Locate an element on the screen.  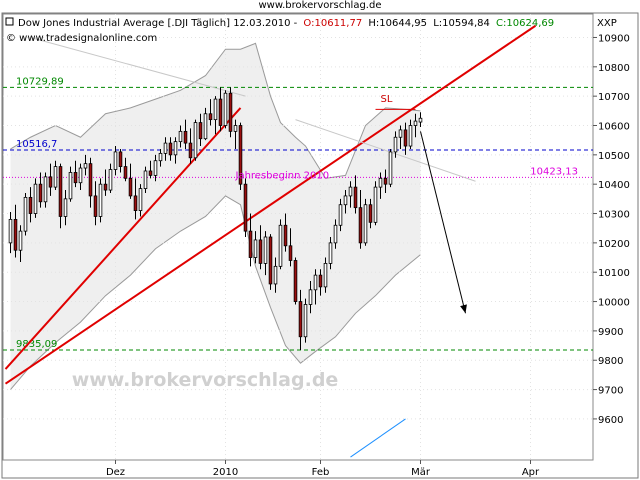
y-tick-label: 10600 is located at coordinates (614, 127).